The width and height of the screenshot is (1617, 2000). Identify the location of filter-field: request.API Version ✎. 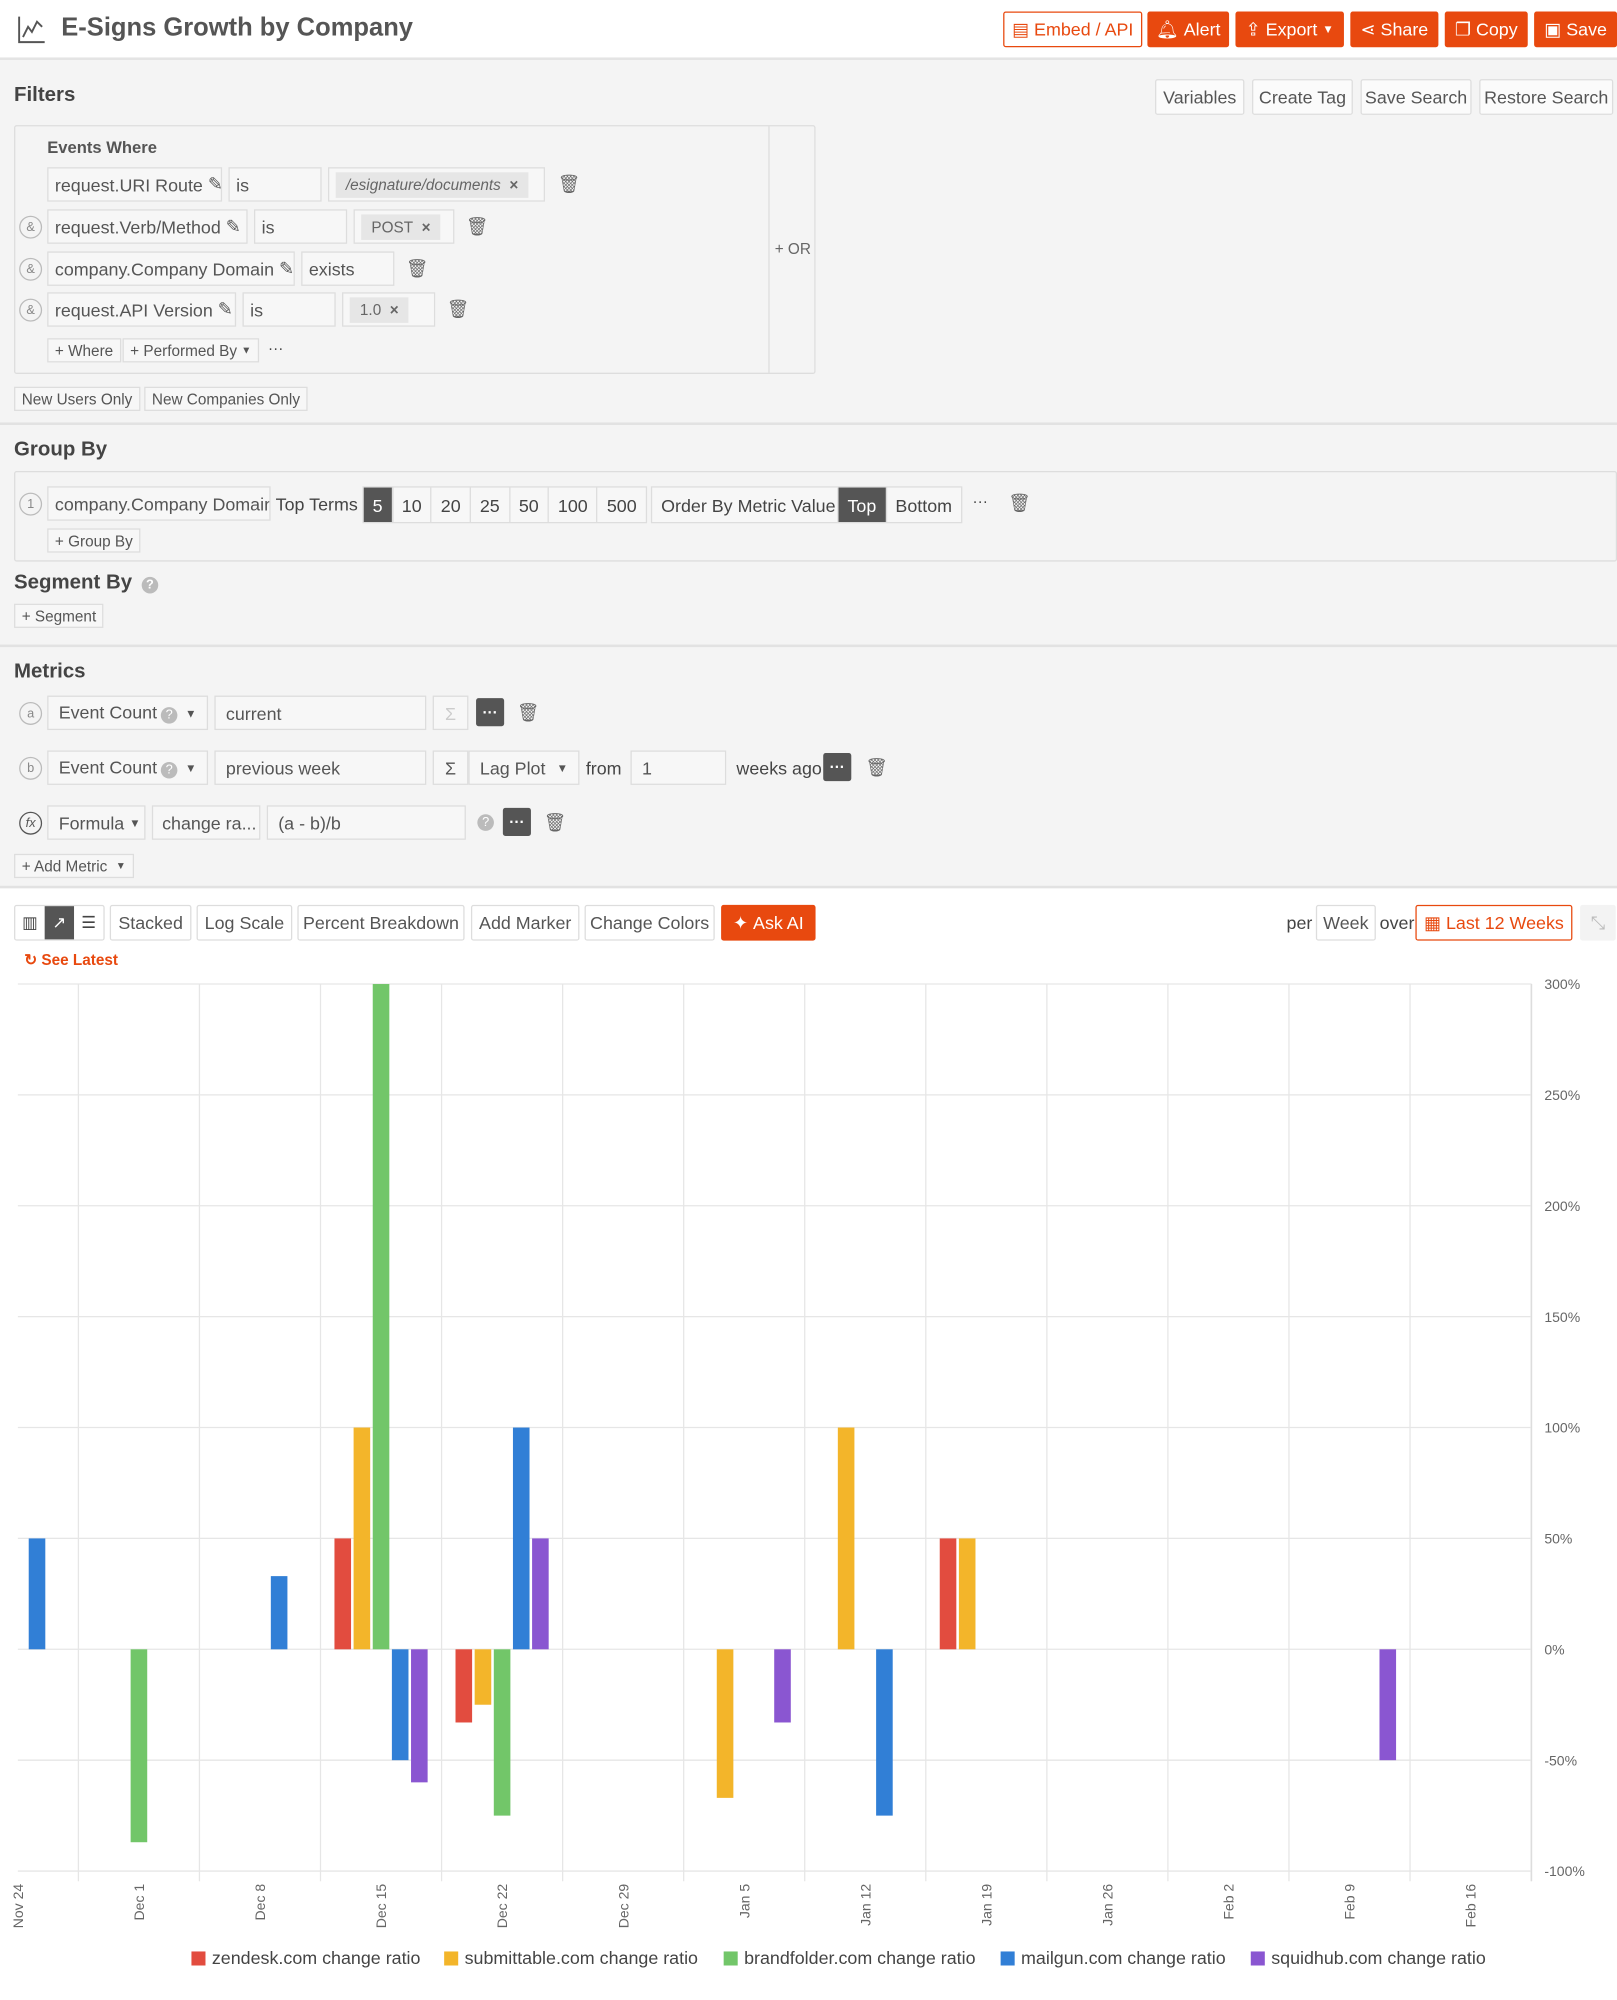
(142, 309).